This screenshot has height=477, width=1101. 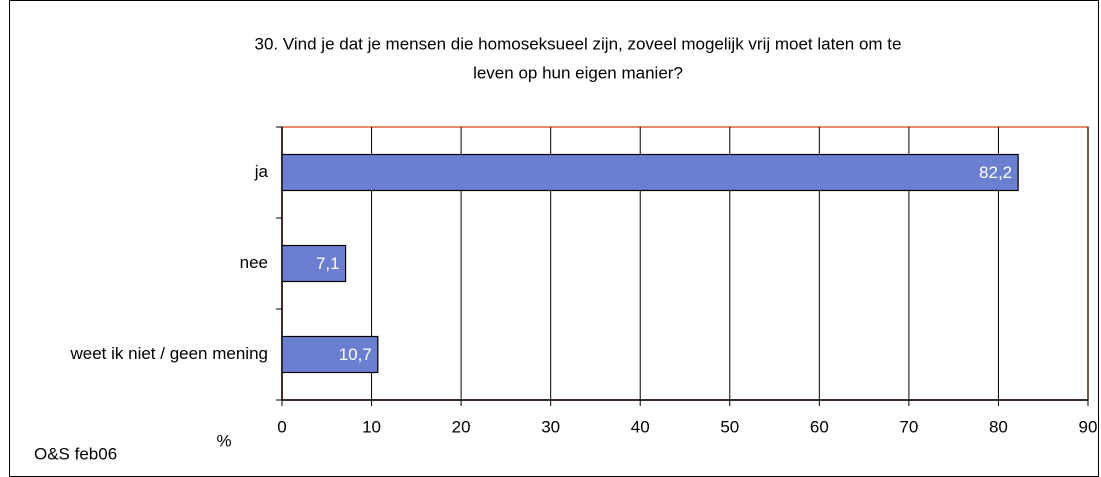 What do you see at coordinates (261, 171) in the screenshot?
I see `y-tick-label: ja` at bounding box center [261, 171].